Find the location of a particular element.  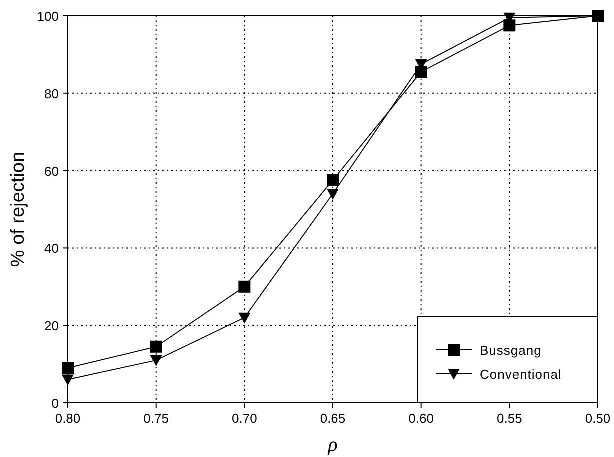

y-tick-label: 40 is located at coordinates (51, 248).